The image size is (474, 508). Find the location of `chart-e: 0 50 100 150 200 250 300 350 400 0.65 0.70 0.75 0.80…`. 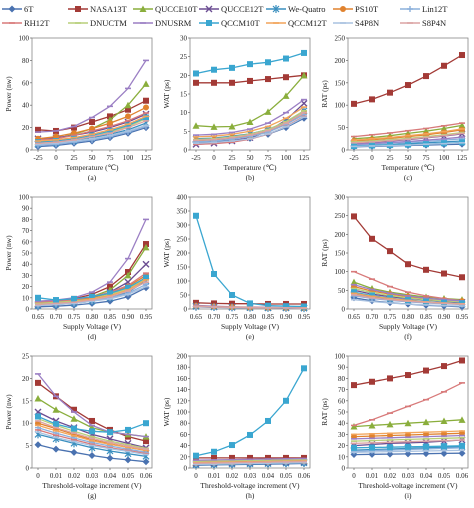

chart-e: 0 50 100 150 200 250 300 350 400 0.65 0.70 0.75 0.80… is located at coordinates (236, 268).